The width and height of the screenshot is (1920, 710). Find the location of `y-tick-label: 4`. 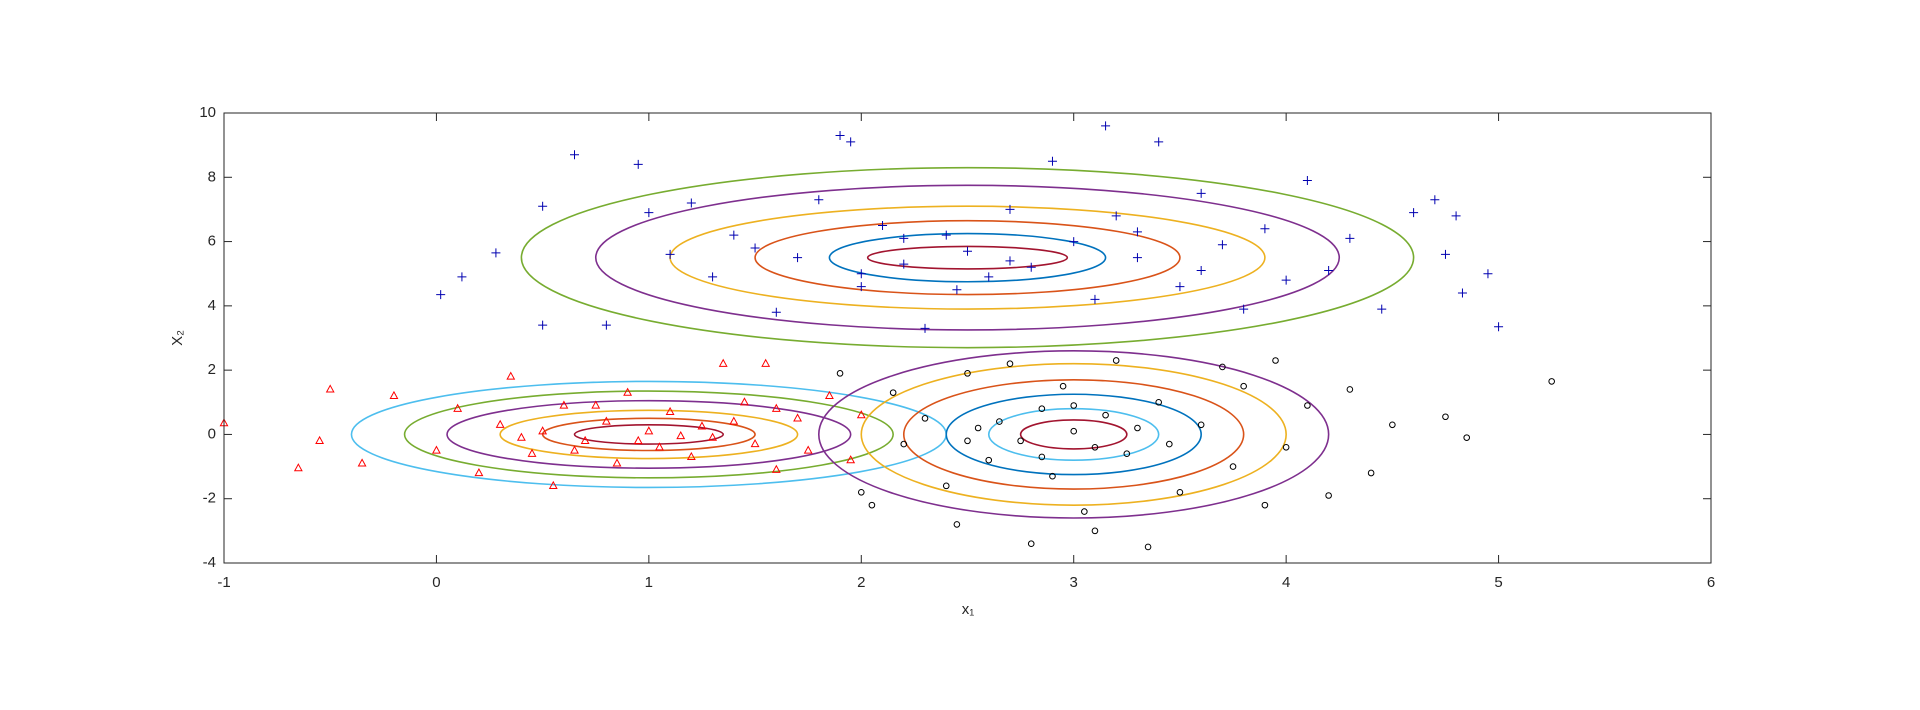

y-tick-label: 4 is located at coordinates (212, 305).